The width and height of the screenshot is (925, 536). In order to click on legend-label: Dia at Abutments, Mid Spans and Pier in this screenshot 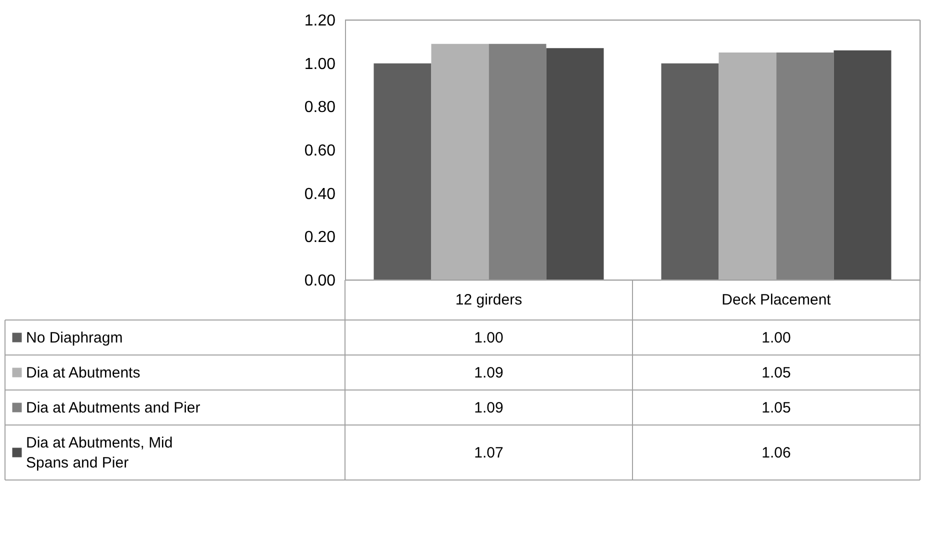, I will do `click(99, 453)`.